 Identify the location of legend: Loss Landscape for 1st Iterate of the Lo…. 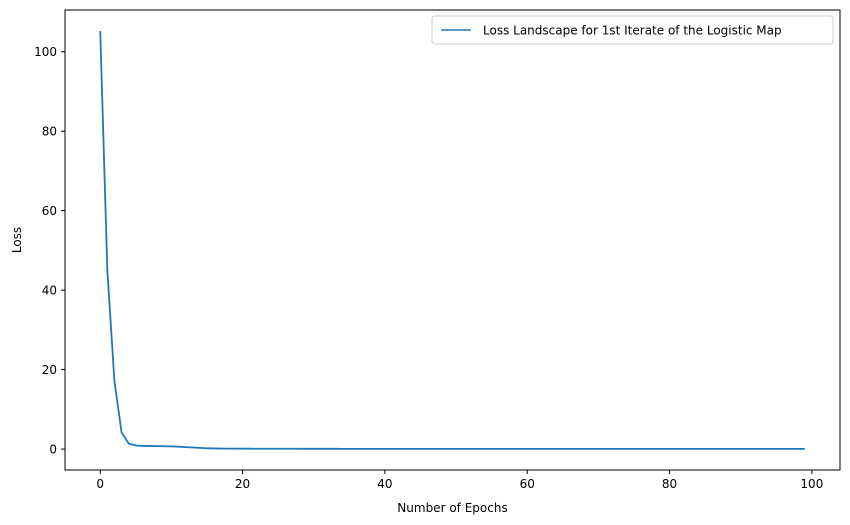
(632, 30).